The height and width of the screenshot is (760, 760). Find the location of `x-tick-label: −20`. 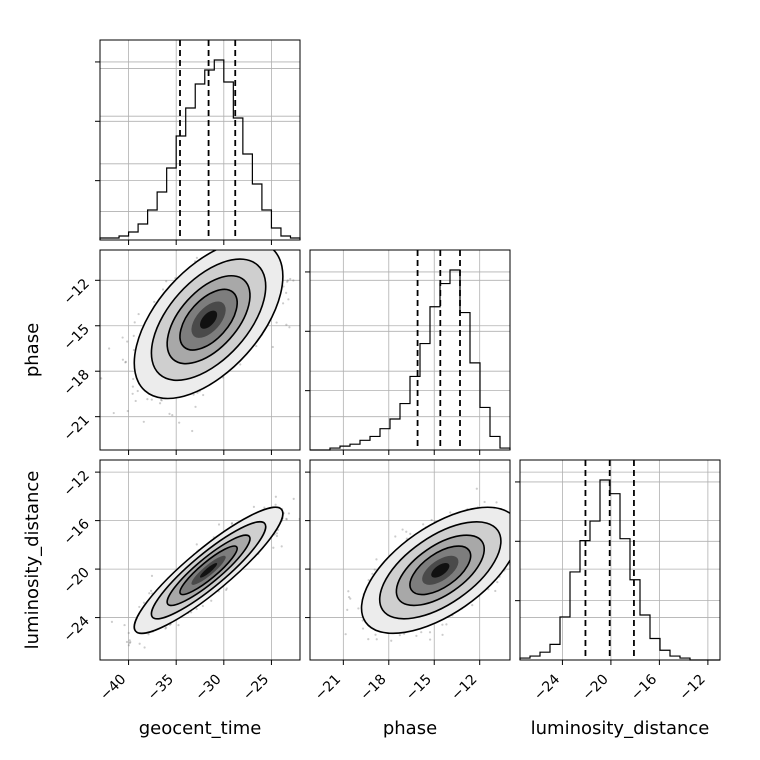

x-tick-label: −20 is located at coordinates (596, 688).